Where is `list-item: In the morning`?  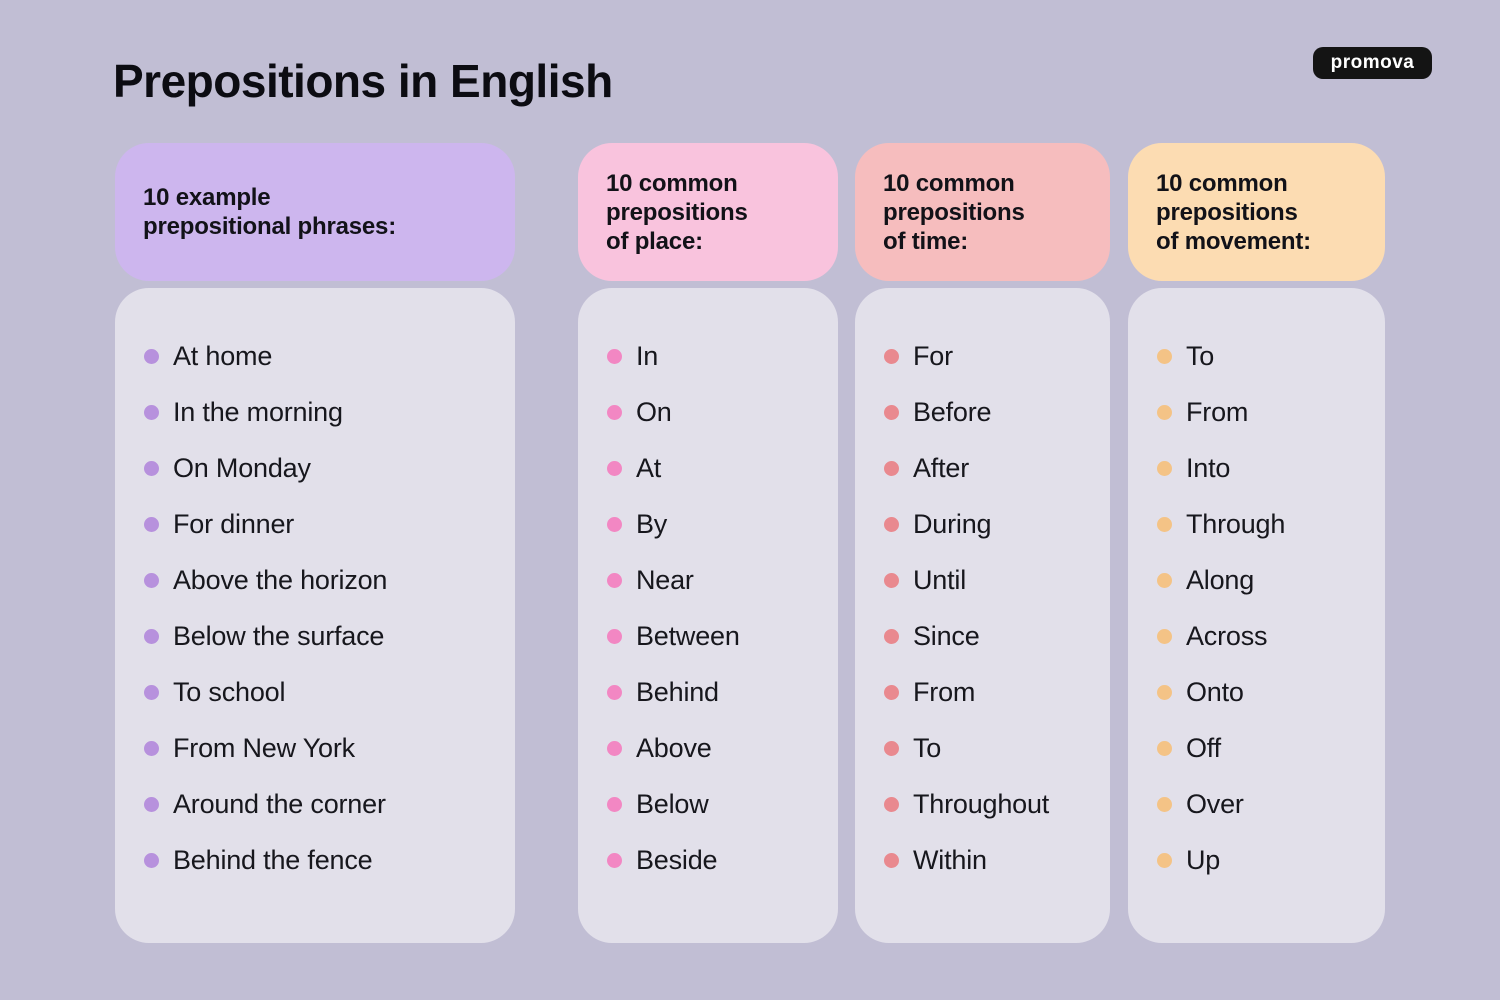
list-item: In the morning is located at coordinates (315, 412).